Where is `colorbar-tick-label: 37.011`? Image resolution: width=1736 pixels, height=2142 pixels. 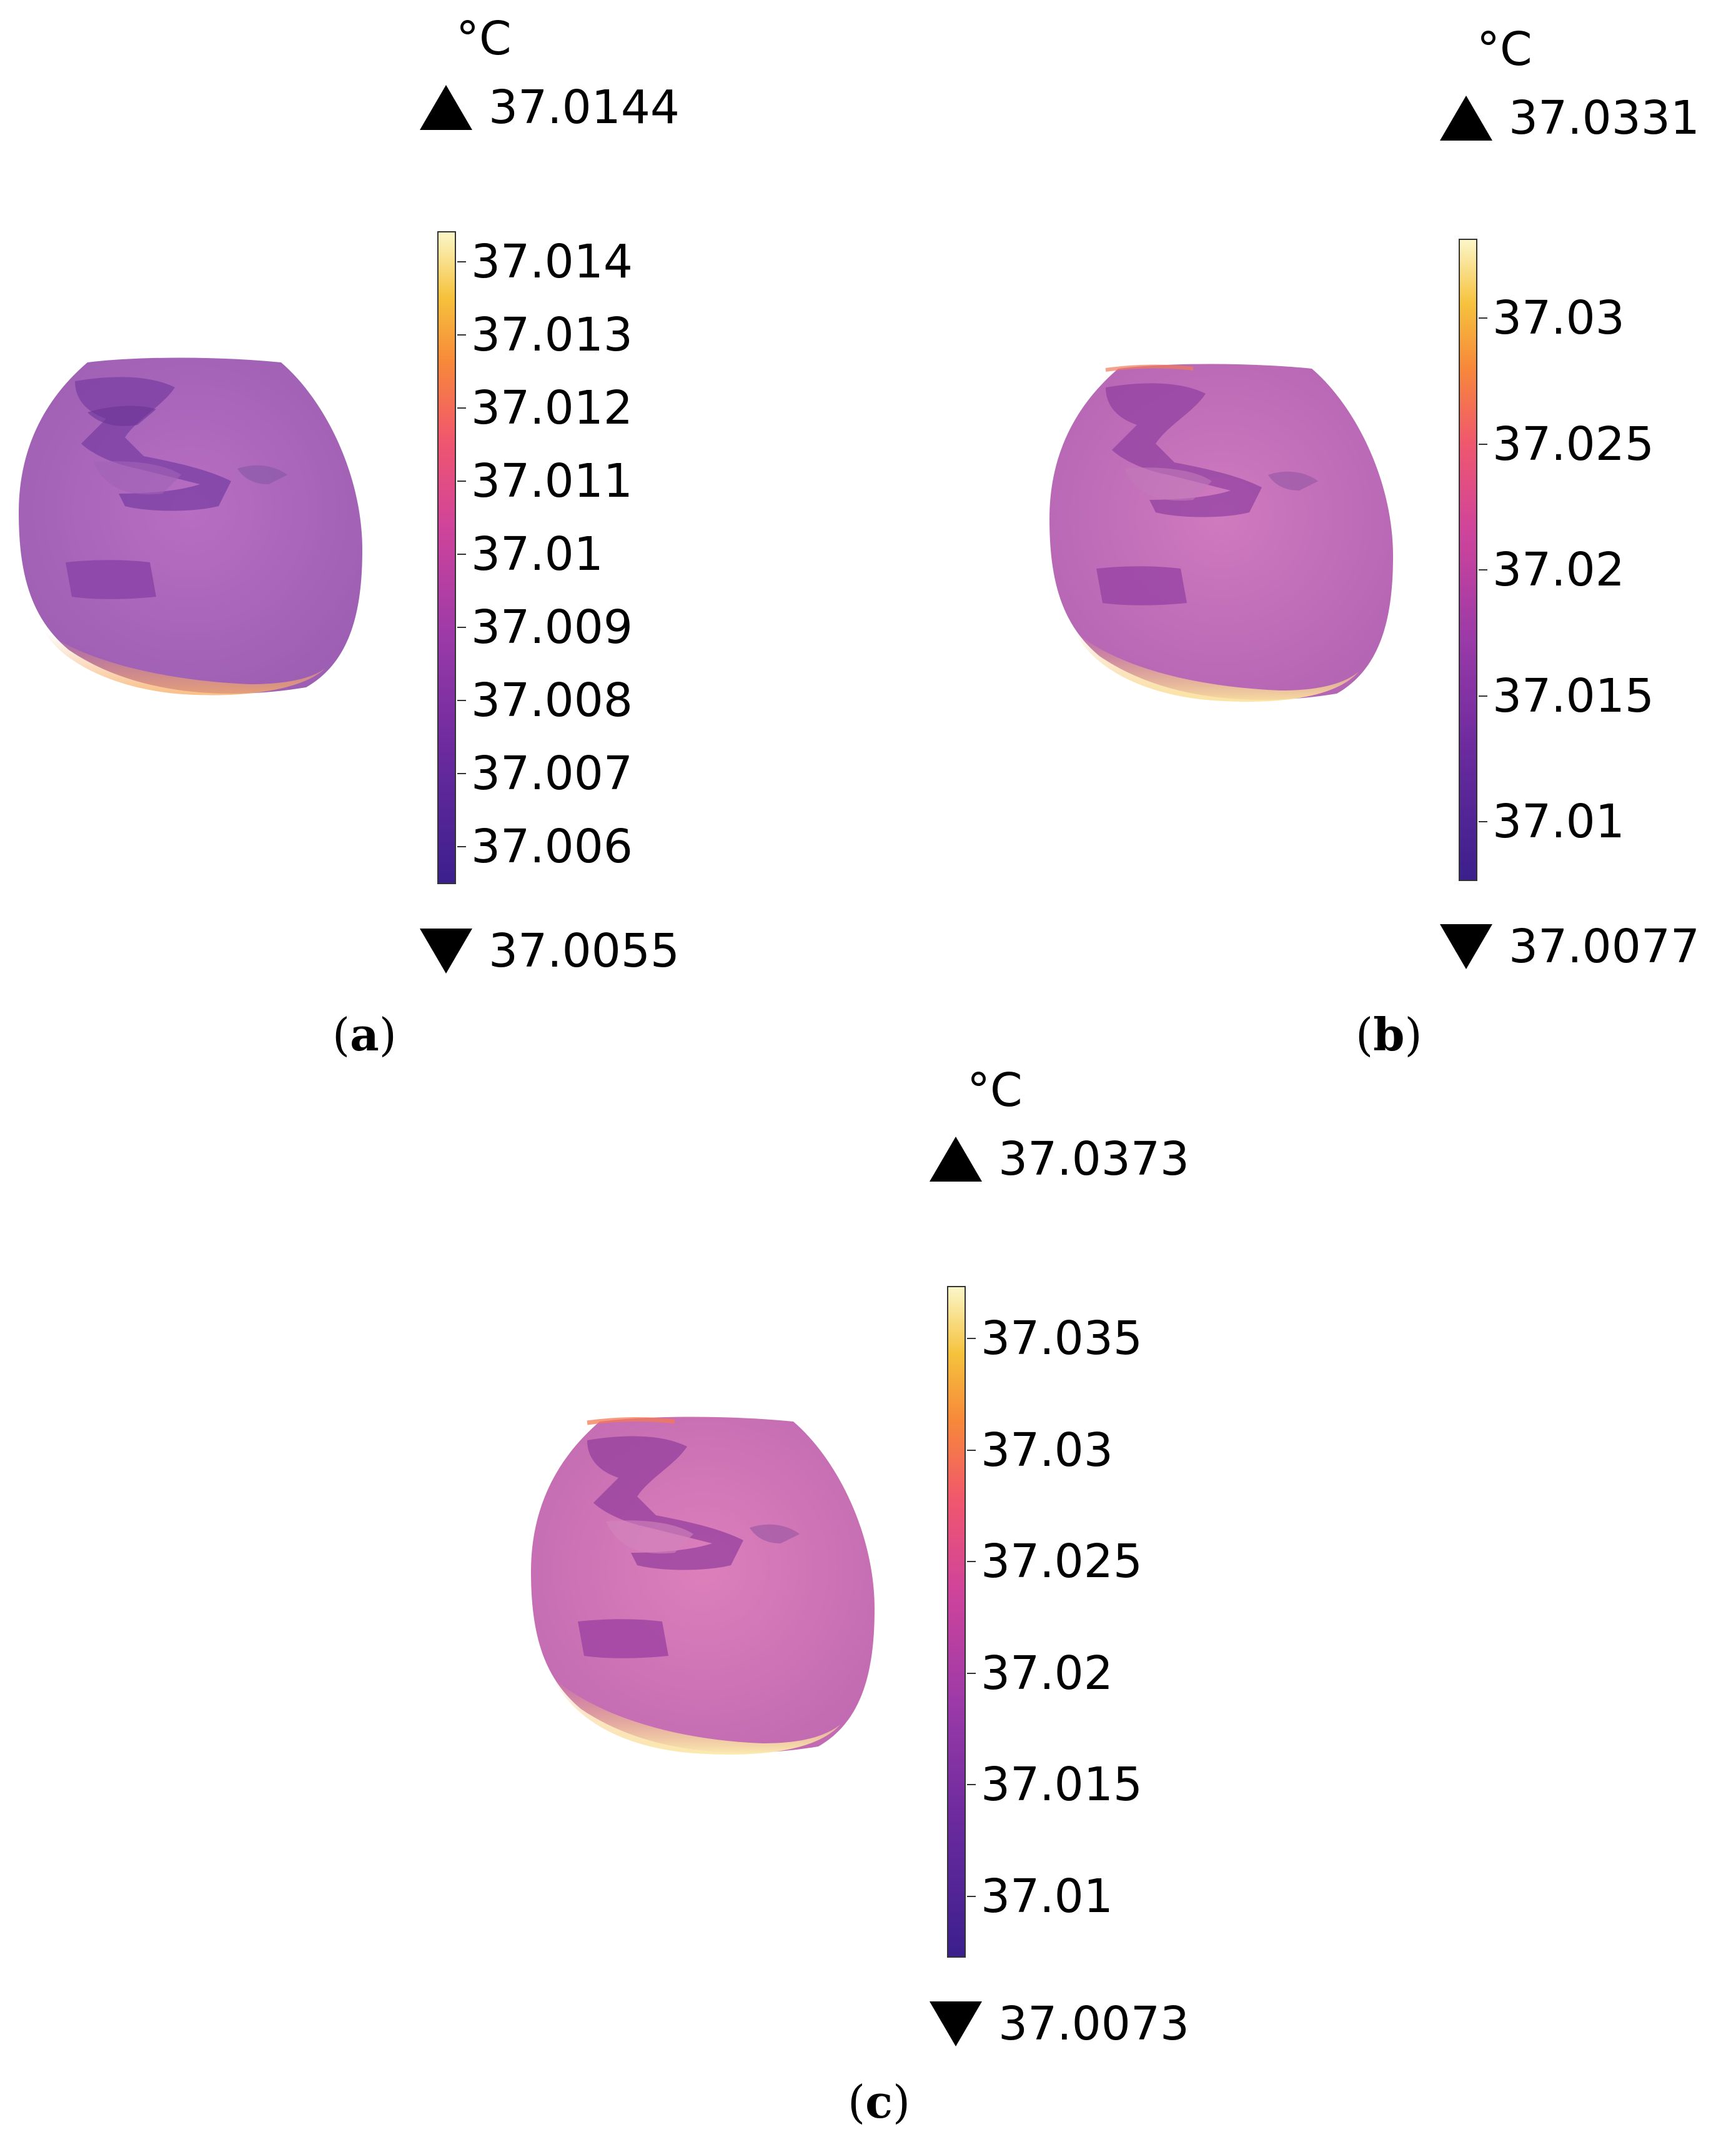
colorbar-tick-label: 37.011 is located at coordinates (552, 481).